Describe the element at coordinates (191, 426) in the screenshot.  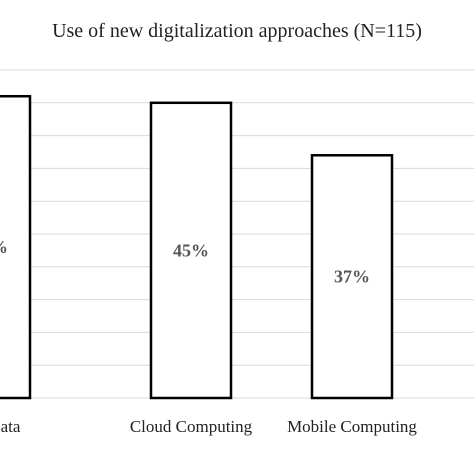
I see `x-tick-label: Cloud Computing` at that location.